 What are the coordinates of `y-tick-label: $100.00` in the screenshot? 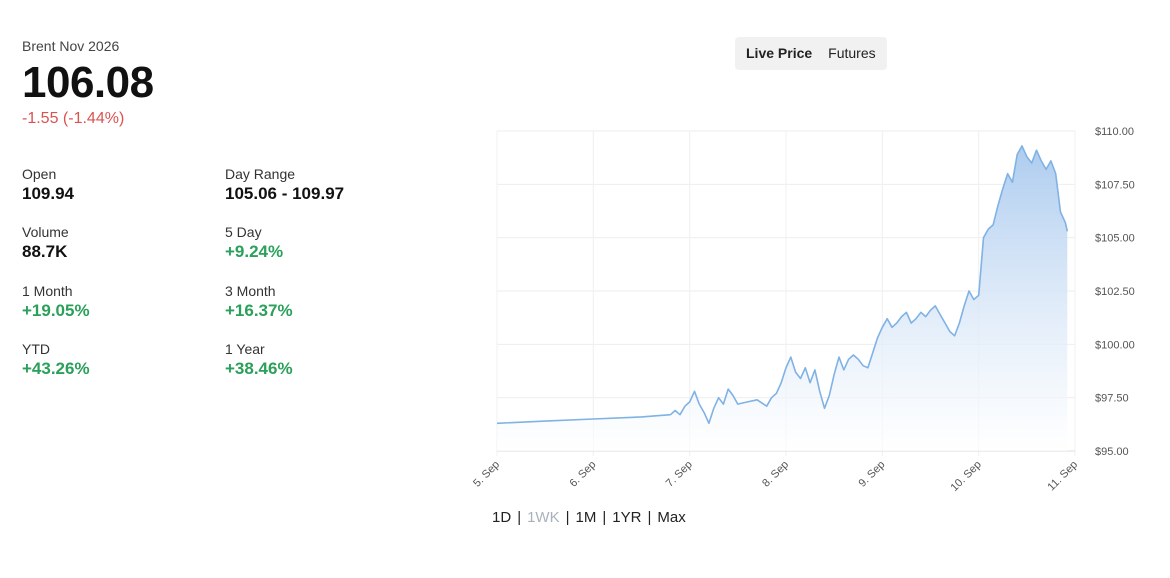 It's located at (1115, 345).